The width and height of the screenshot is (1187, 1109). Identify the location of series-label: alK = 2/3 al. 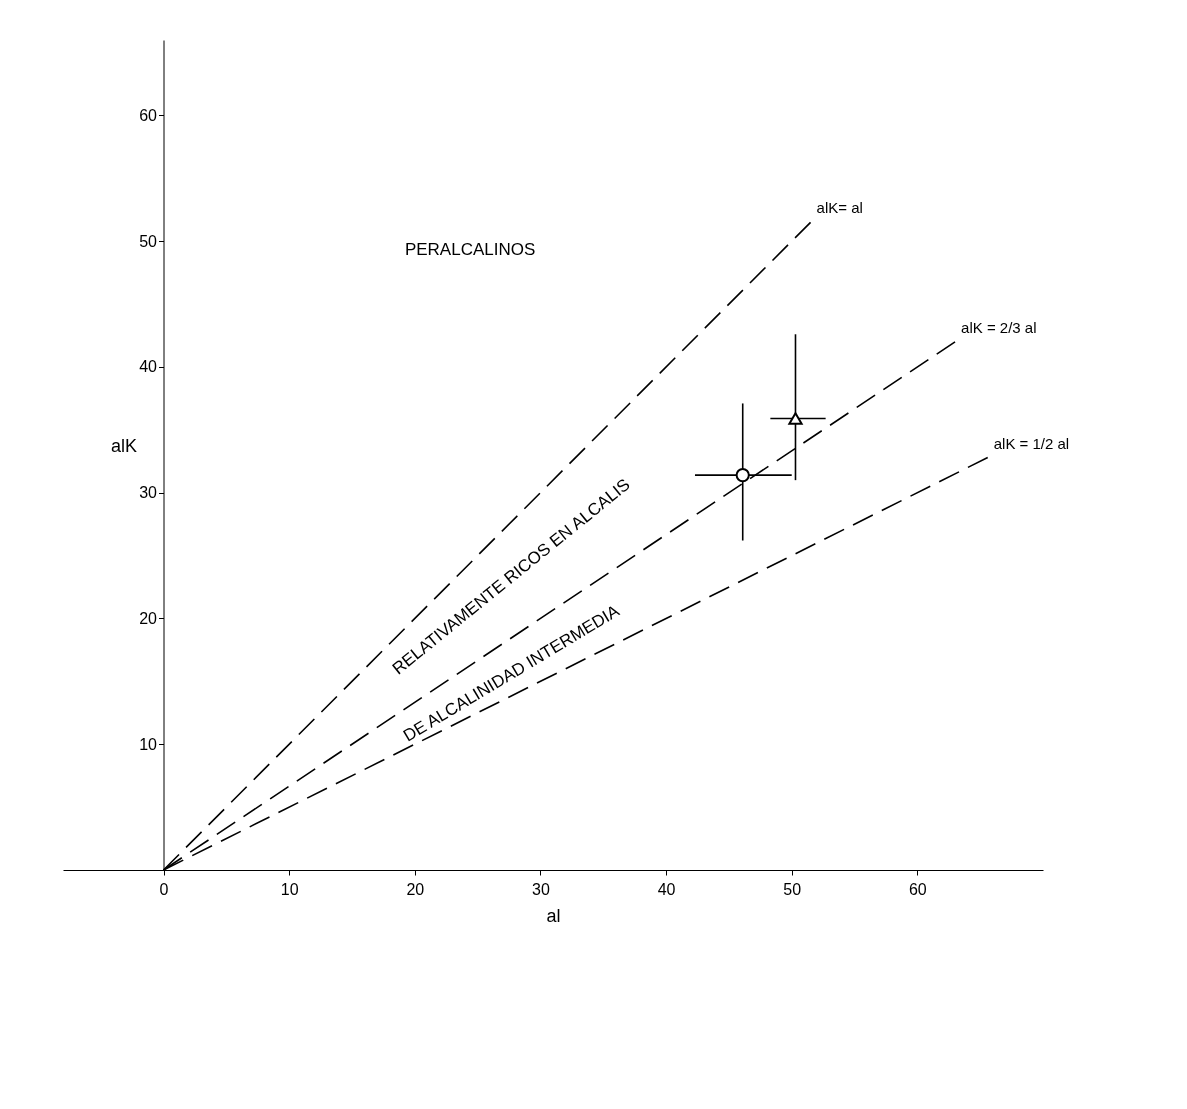
(999, 327).